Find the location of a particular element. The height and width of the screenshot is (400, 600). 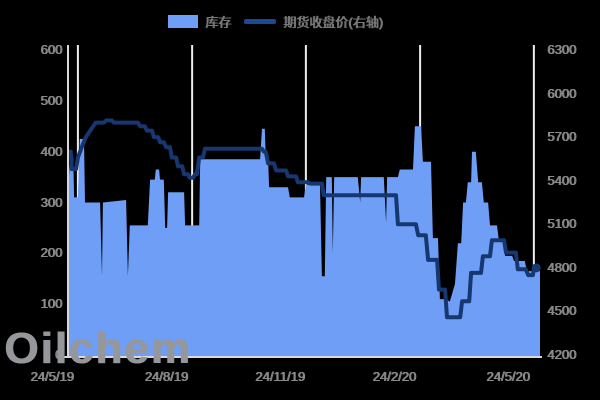

left-axis-tick-label: 0 is located at coordinates (58, 354).